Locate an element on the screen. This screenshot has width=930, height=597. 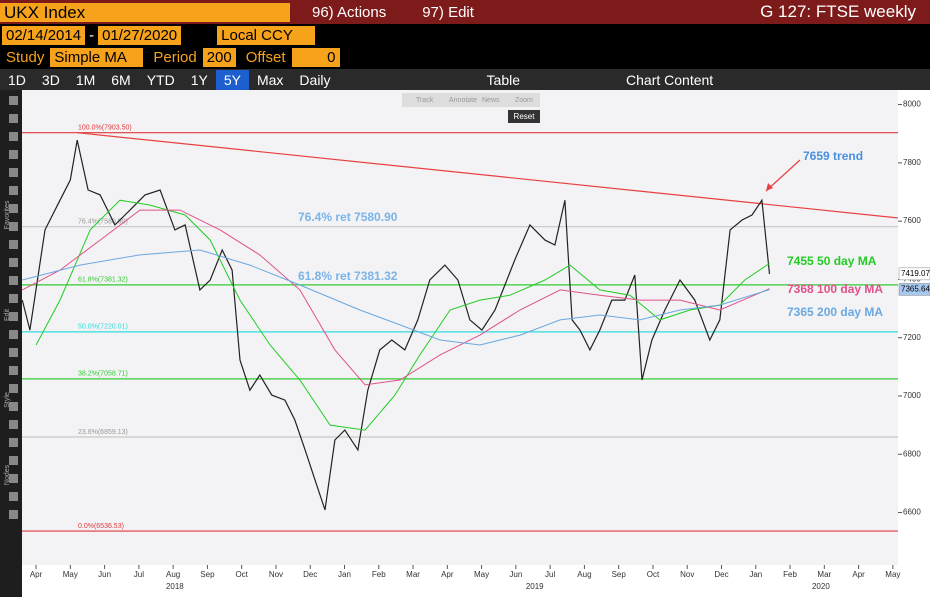
range-button: 1D is located at coordinates (17, 79).